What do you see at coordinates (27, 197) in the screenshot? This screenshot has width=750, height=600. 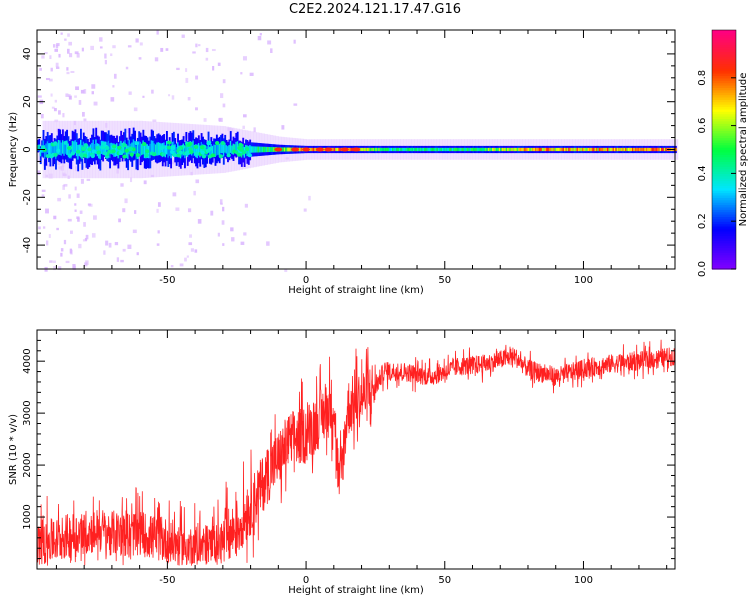 I see `y-tick-label: -20` at bounding box center [27, 197].